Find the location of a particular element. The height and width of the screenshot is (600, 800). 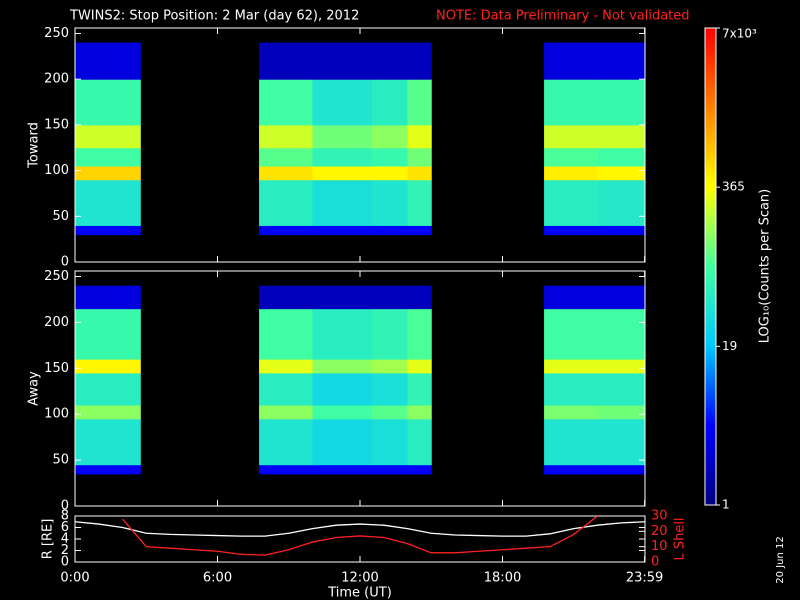

y-tick-label: 4 is located at coordinates (65, 539).